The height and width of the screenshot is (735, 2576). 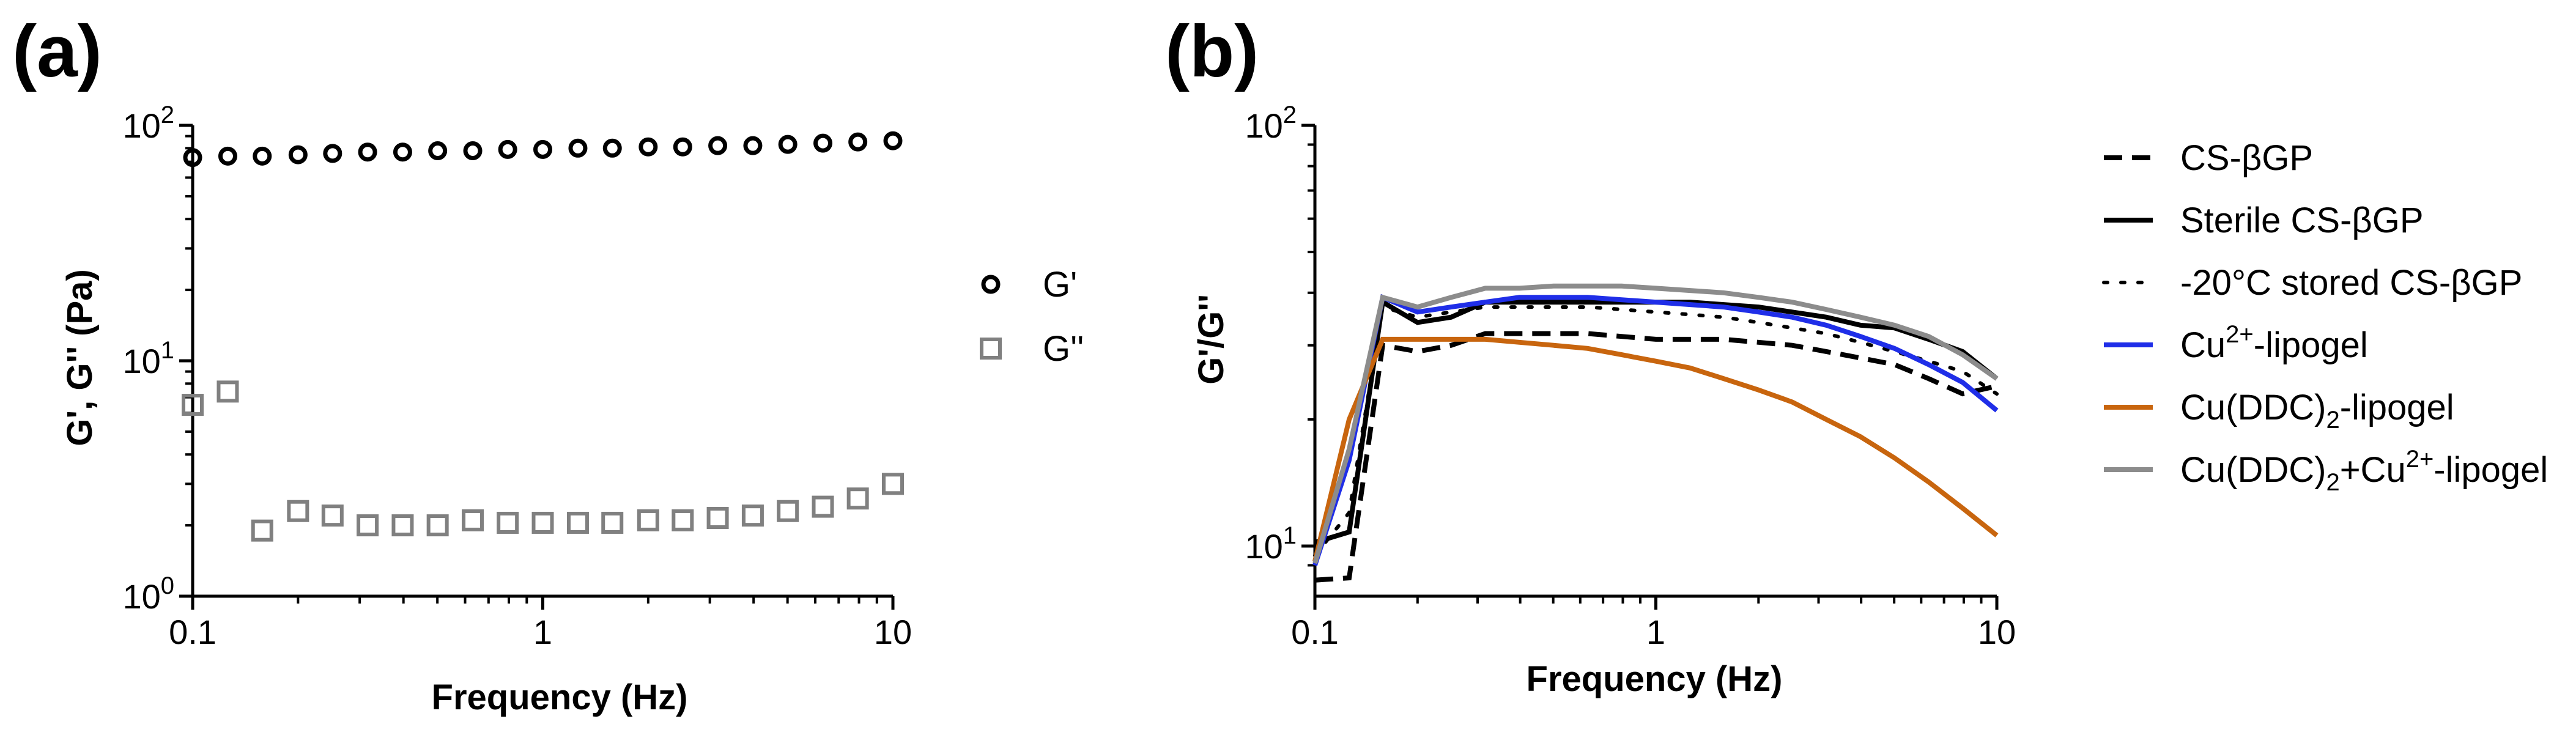 I want to click on panel-b-legend-label-cs: CS-βGP, so click(x=2246, y=158).